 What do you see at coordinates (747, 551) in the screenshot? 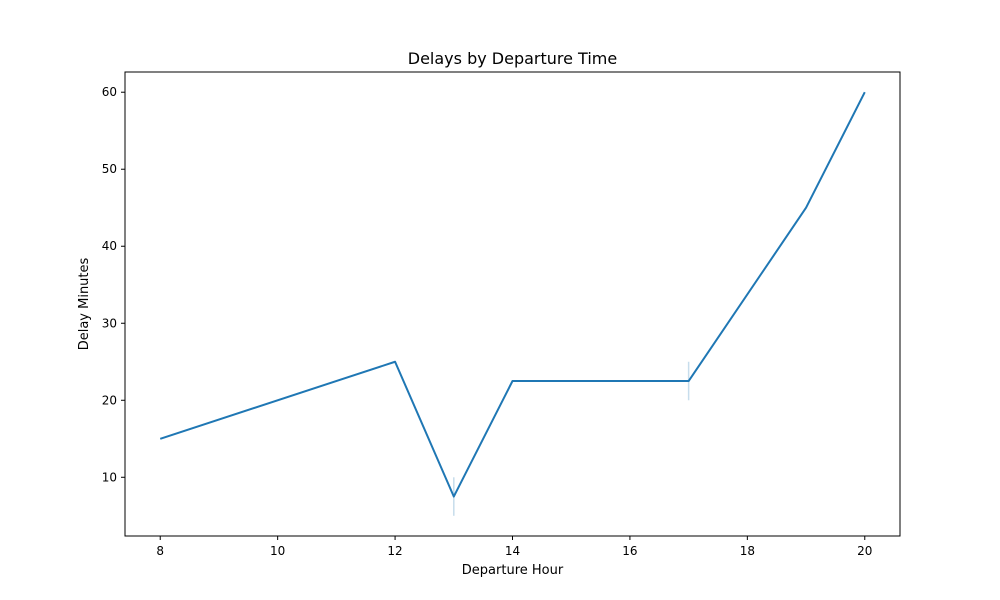
I see `x-tick-label: 18` at bounding box center [747, 551].